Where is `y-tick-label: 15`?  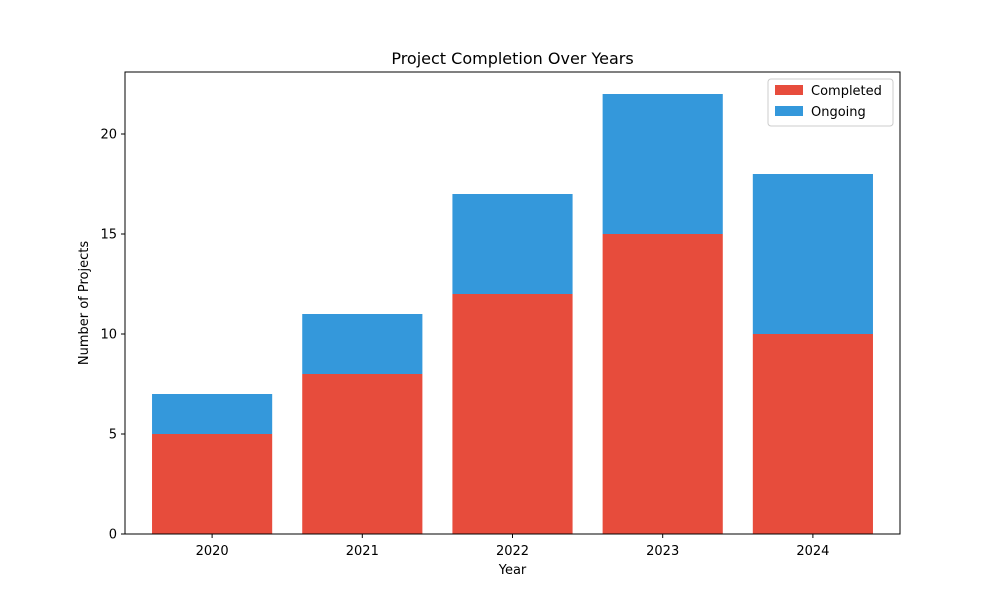 y-tick-label: 15 is located at coordinates (108, 235).